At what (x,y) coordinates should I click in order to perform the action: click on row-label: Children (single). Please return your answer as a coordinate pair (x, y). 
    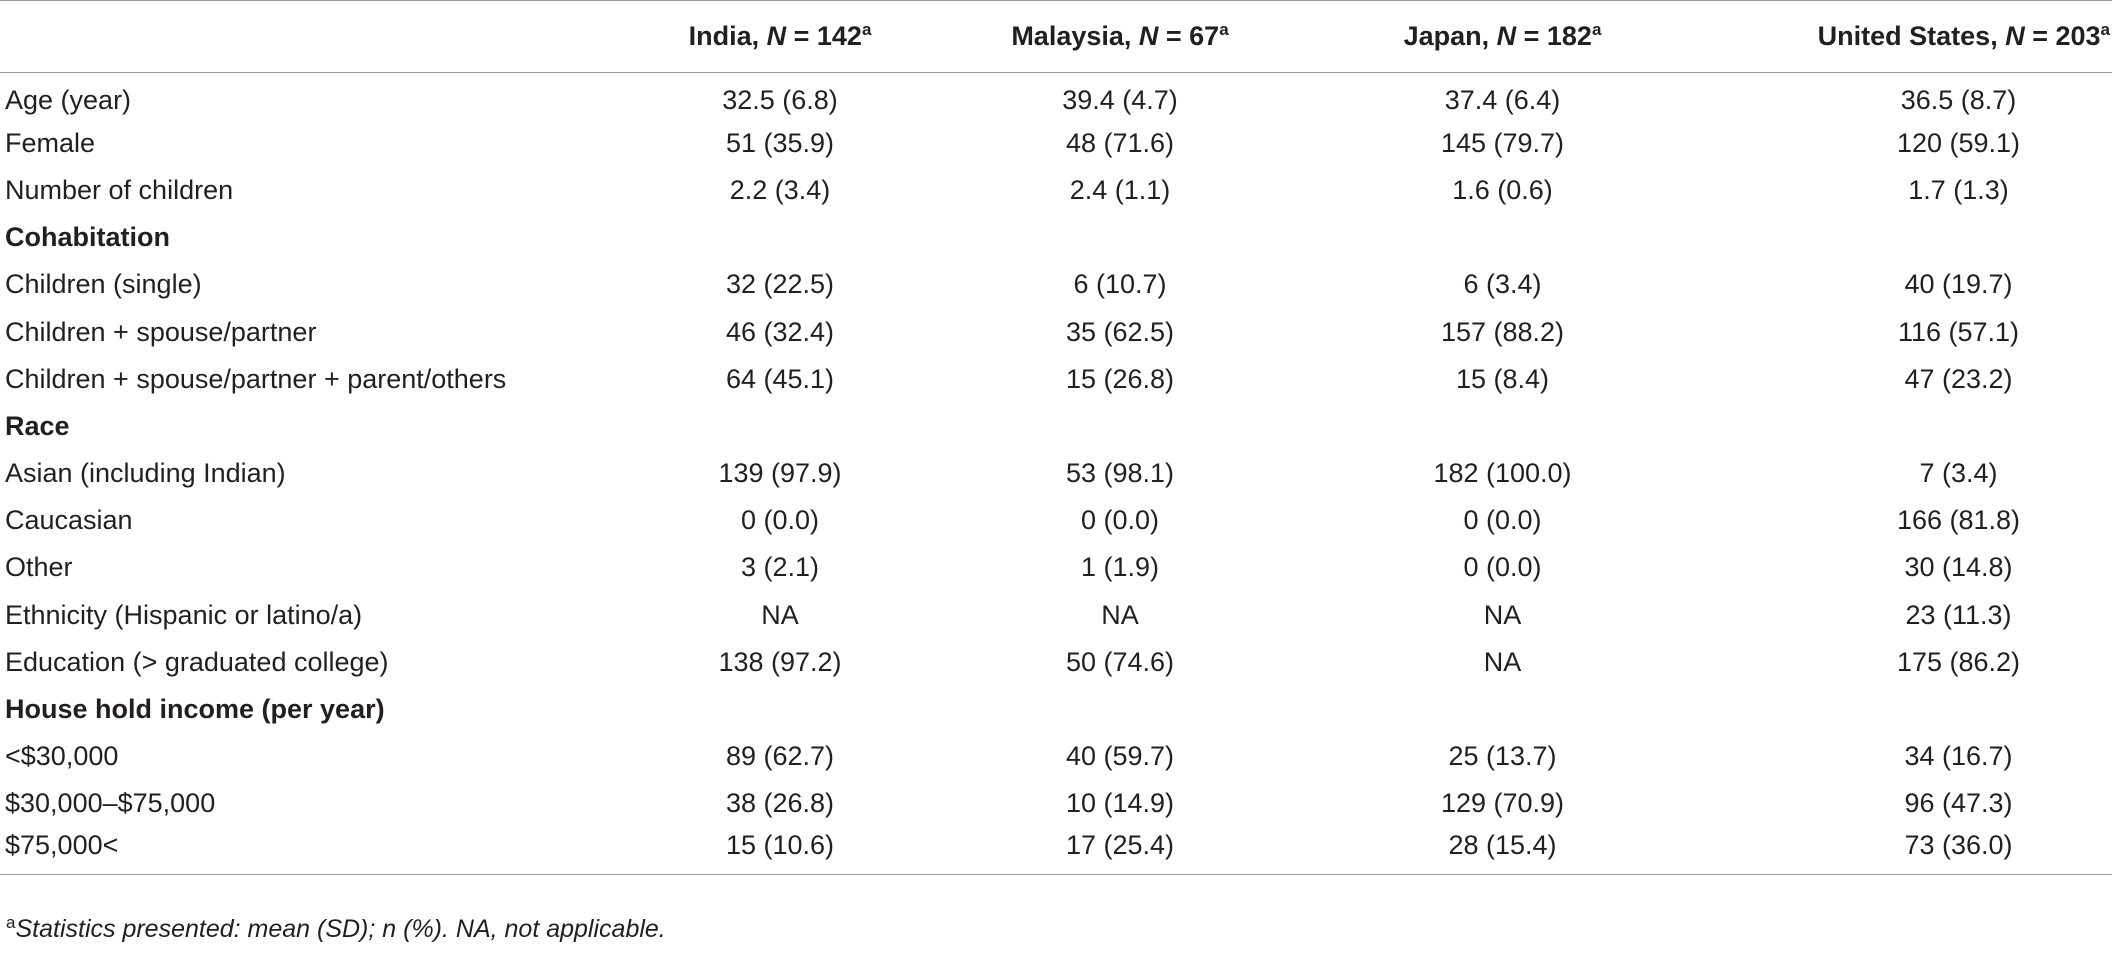
    Looking at the image, I should click on (103, 284).